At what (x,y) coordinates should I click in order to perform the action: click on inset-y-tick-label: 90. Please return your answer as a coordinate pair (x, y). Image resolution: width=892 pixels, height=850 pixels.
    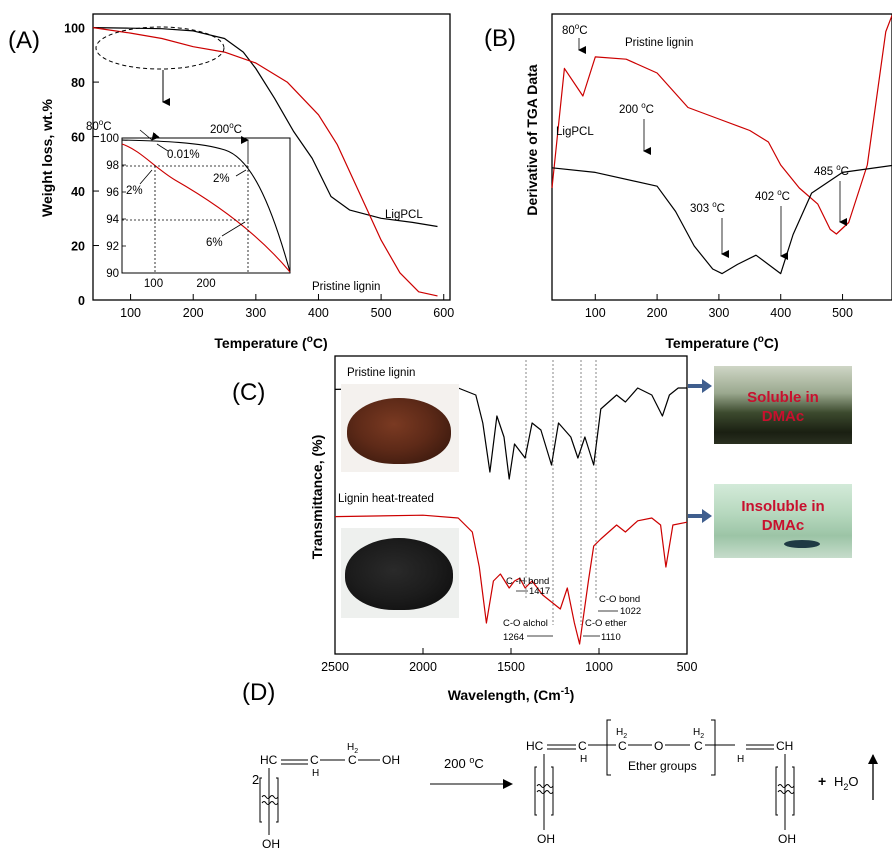
    Looking at the image, I should click on (112, 274).